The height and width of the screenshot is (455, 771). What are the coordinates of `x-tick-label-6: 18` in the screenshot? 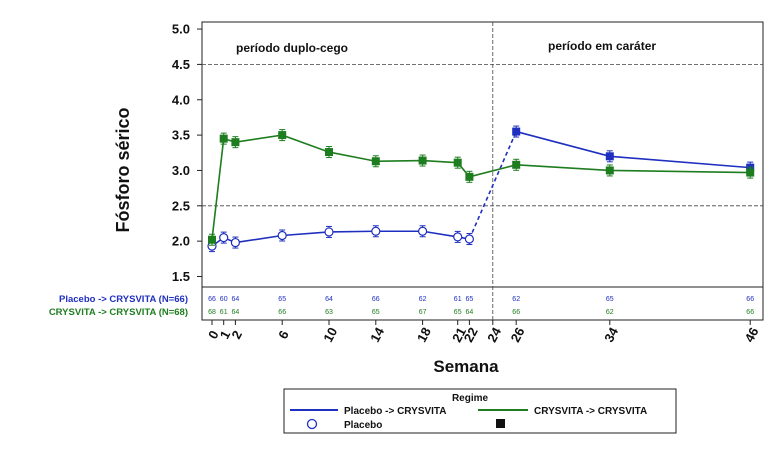 It's located at (424, 335).